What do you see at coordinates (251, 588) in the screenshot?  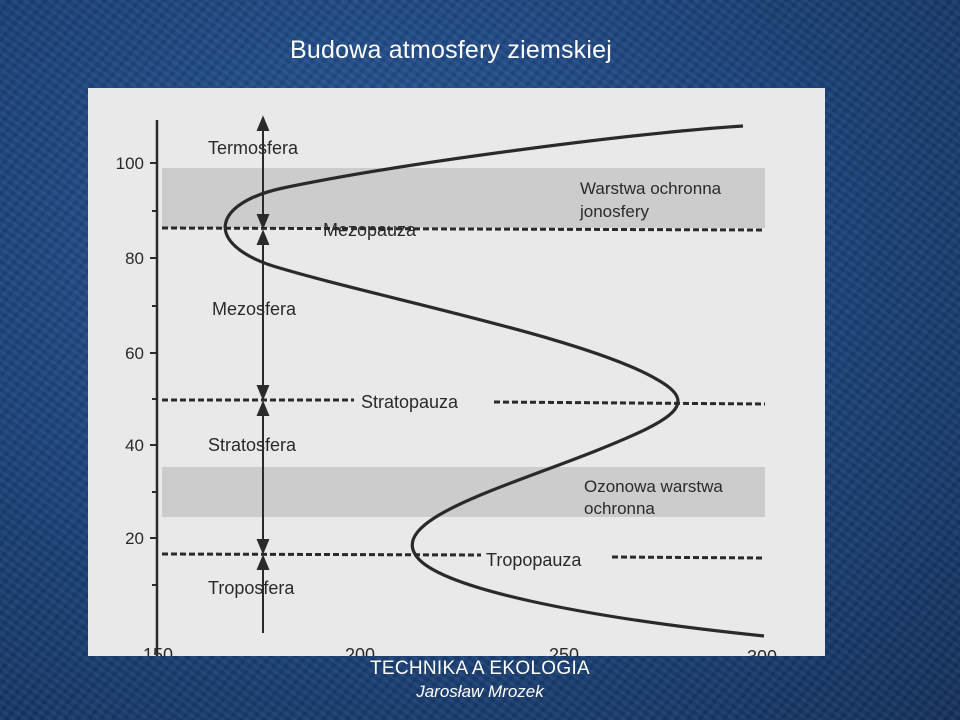 I see `troposfera-label: Troposfera` at bounding box center [251, 588].